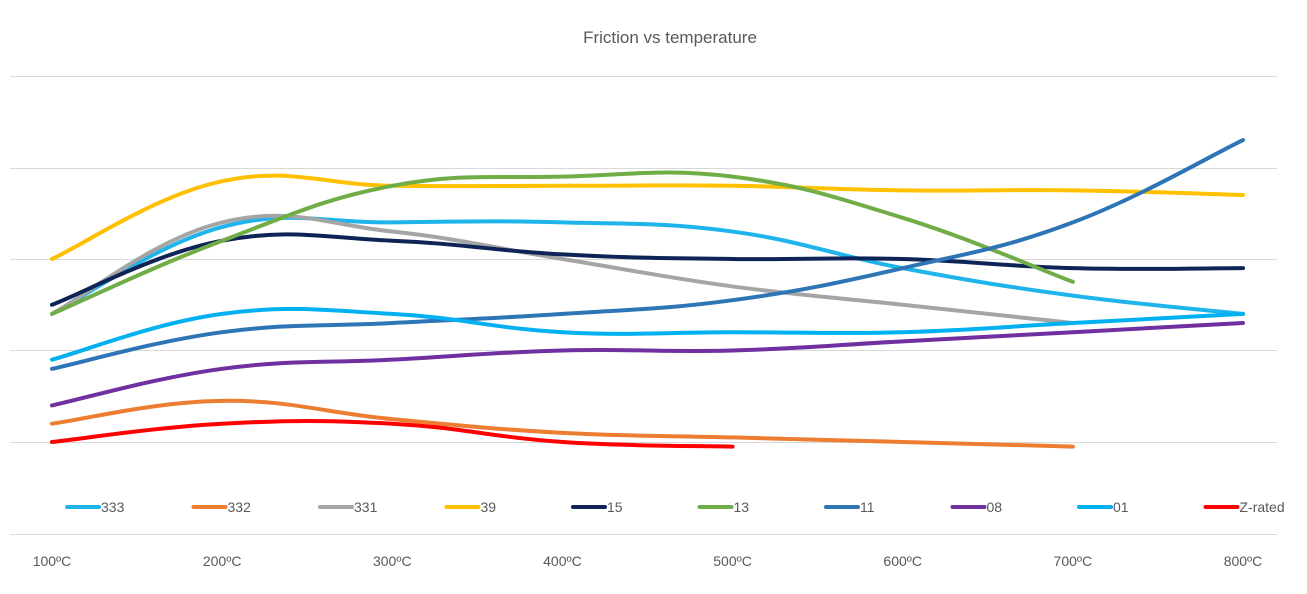 The width and height of the screenshot is (1307, 594). Describe the element at coordinates (1121, 507) in the screenshot. I see `legend-label-01: 01` at that location.